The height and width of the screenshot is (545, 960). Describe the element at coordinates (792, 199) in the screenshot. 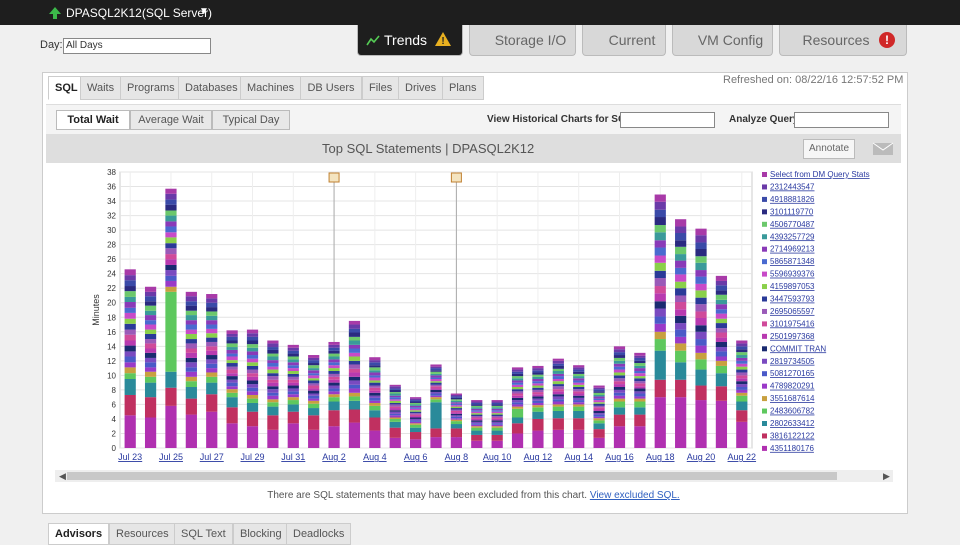

I see `legend-label: 4918881826` at that location.